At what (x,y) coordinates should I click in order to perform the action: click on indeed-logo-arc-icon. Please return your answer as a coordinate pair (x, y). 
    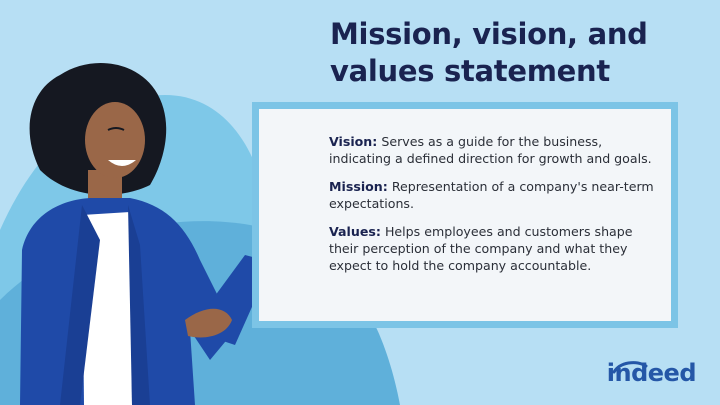
    Looking at the image, I should click on (630, 367).